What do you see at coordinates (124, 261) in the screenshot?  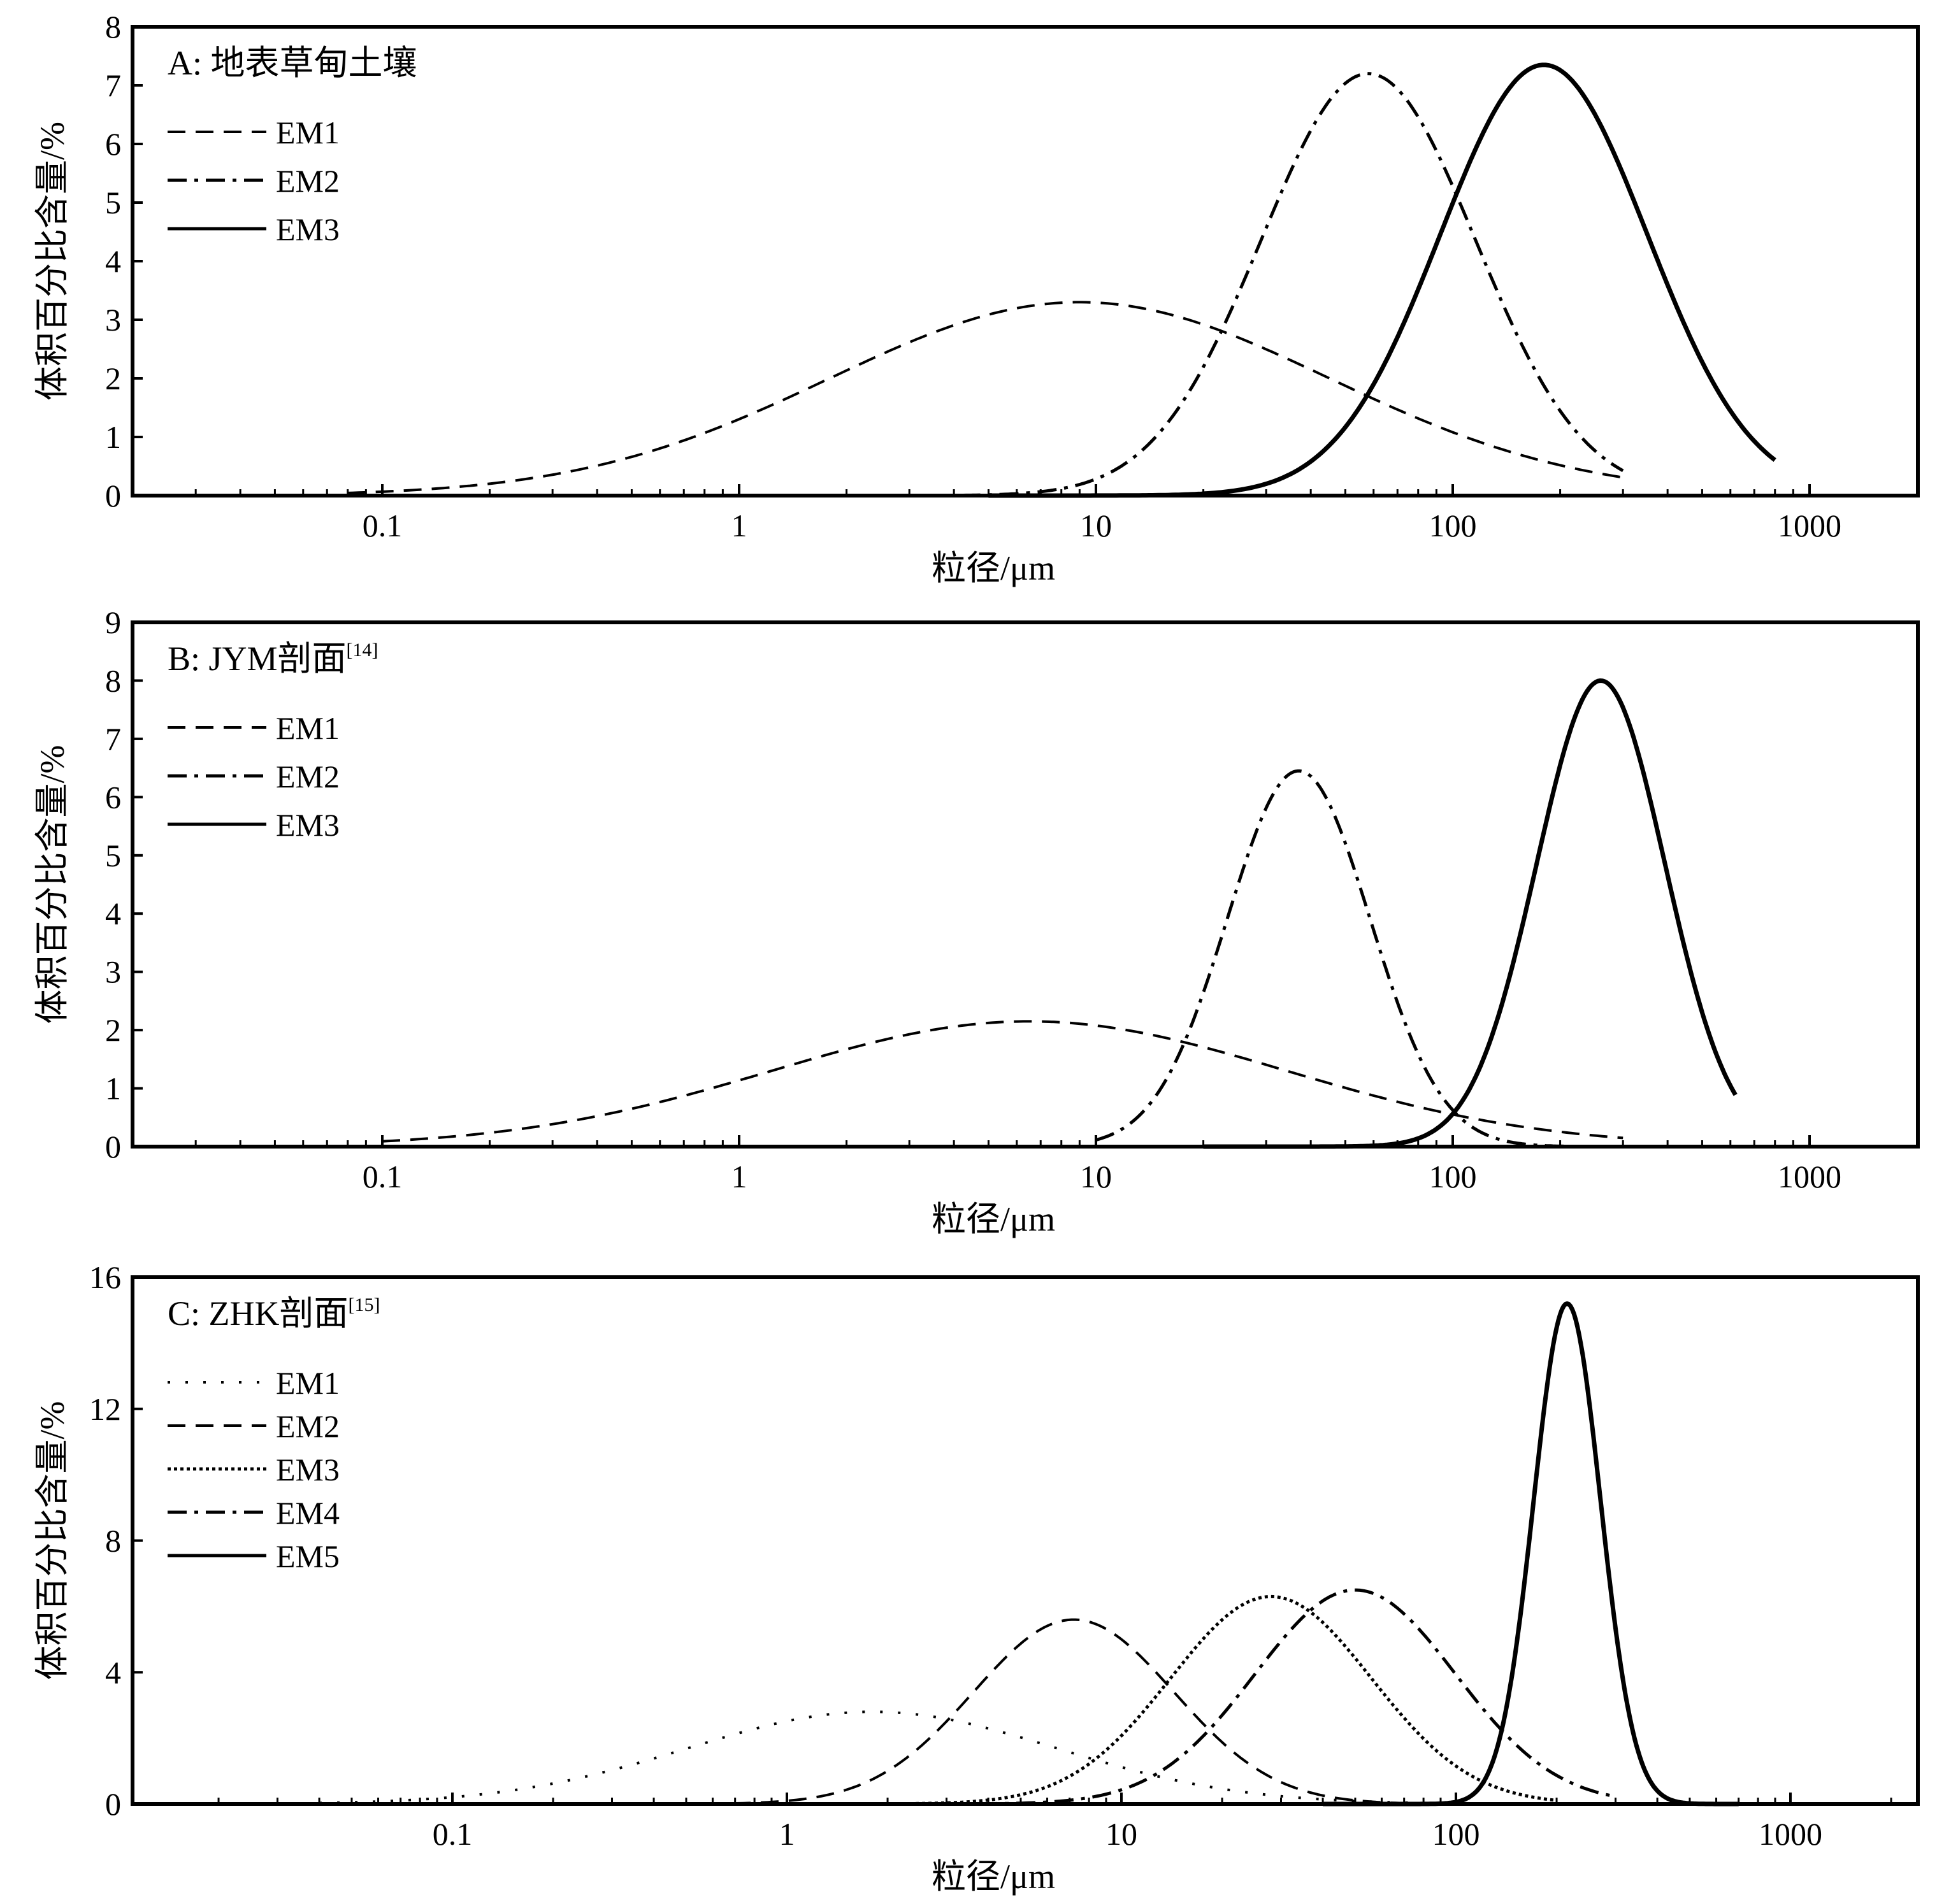 I see `y-axis: 0 1 2 3 4 5 6 7 8` at bounding box center [124, 261].